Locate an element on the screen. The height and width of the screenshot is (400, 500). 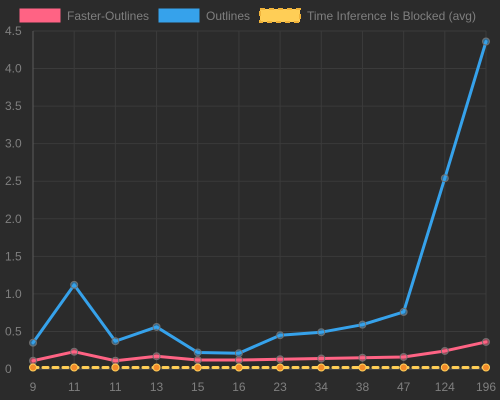
x-tick-label: 9 is located at coordinates (33, 387).